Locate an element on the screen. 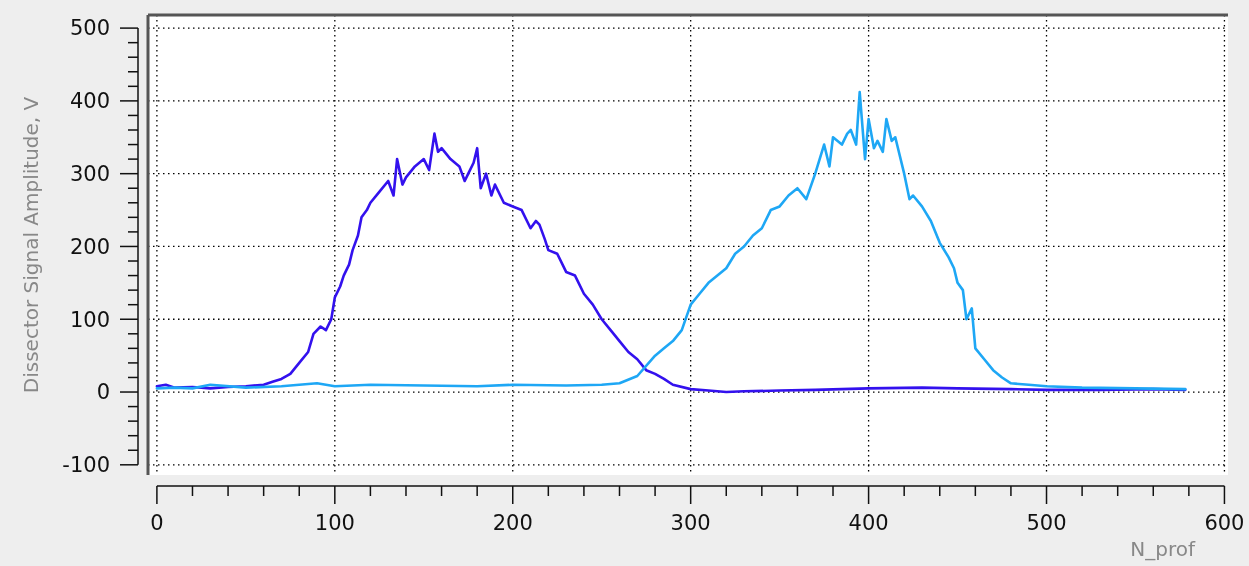  x-tick-label: 100 is located at coordinates (334, 523).